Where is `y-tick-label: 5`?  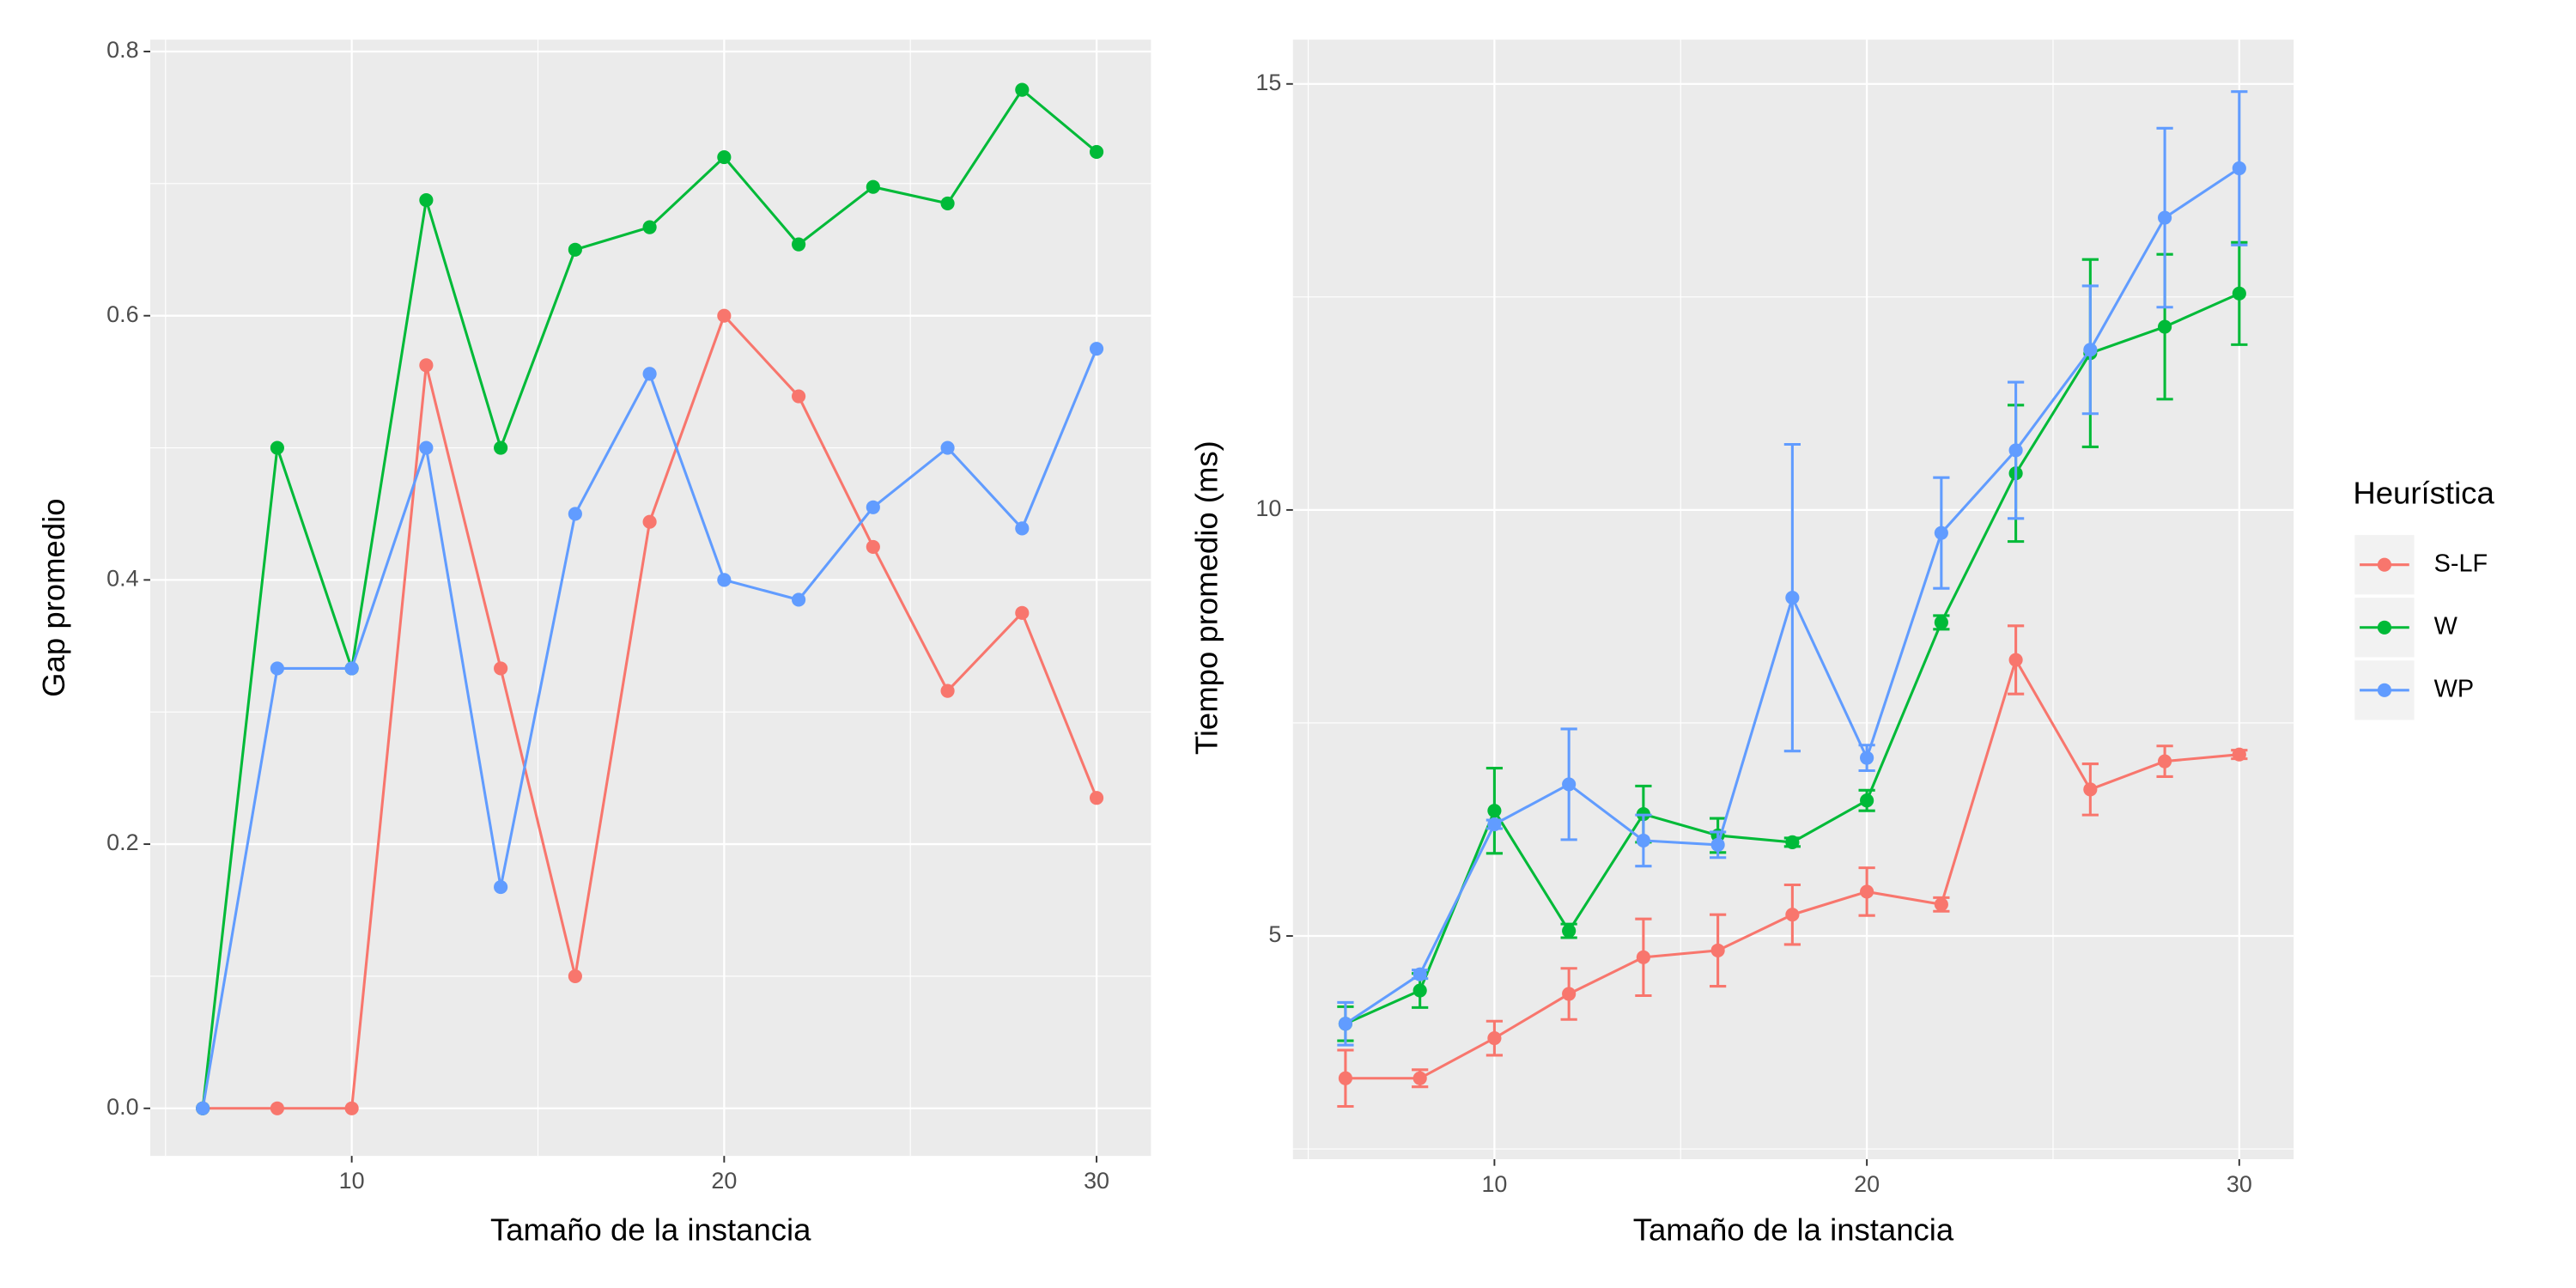
y-tick-label: 5 is located at coordinates (1274, 934).